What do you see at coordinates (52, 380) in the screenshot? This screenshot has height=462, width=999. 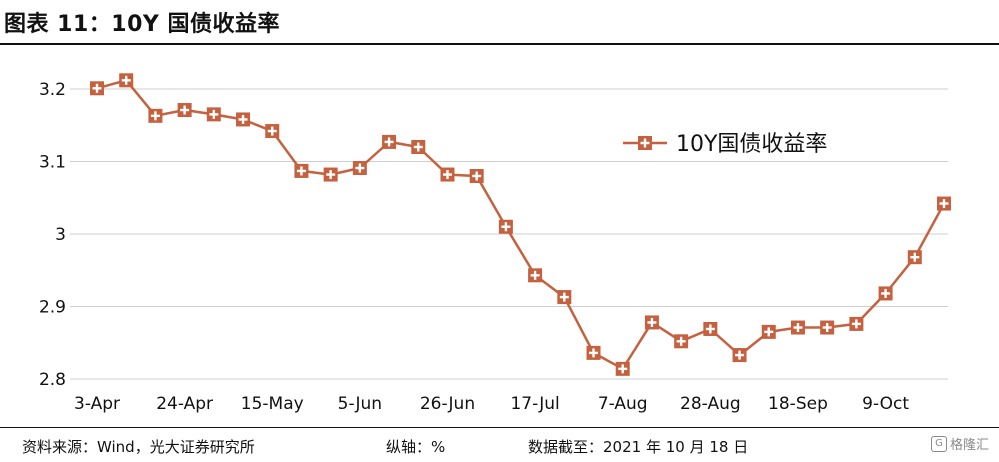 I see `y-tick-label: 2.8` at bounding box center [52, 380].